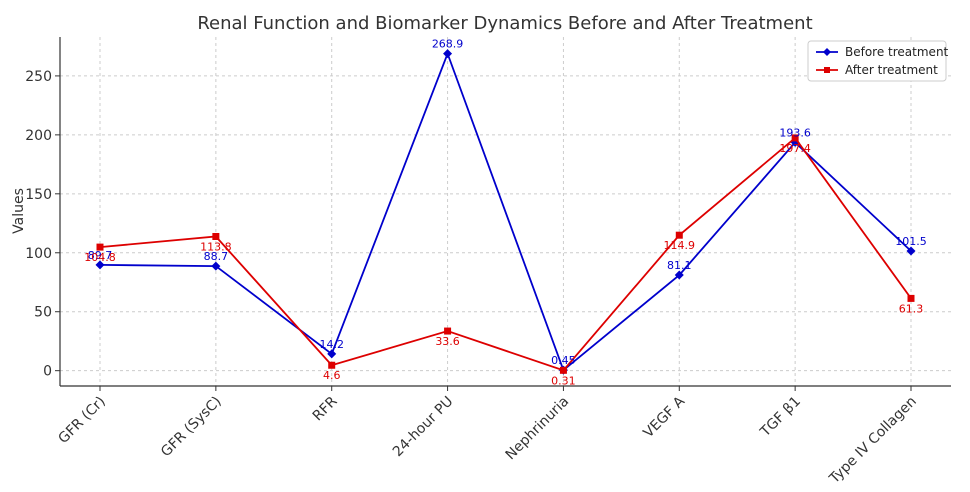  I want to click on data-label: 0.31, so click(563, 380).